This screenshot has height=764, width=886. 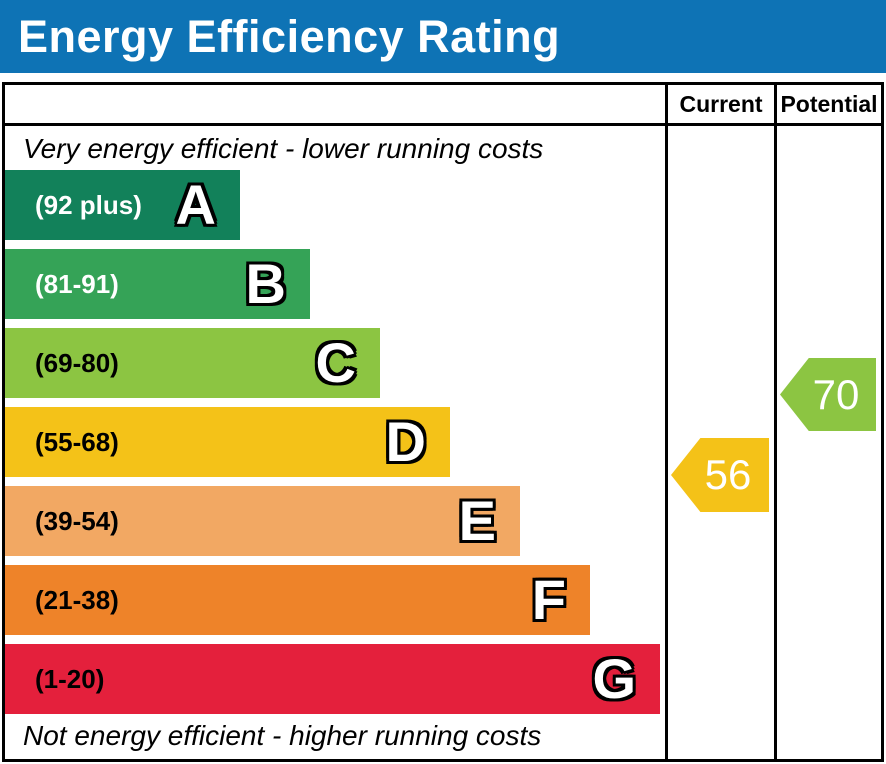 I want to click on table-header-row: Current Potential, so click(x=443, y=105).